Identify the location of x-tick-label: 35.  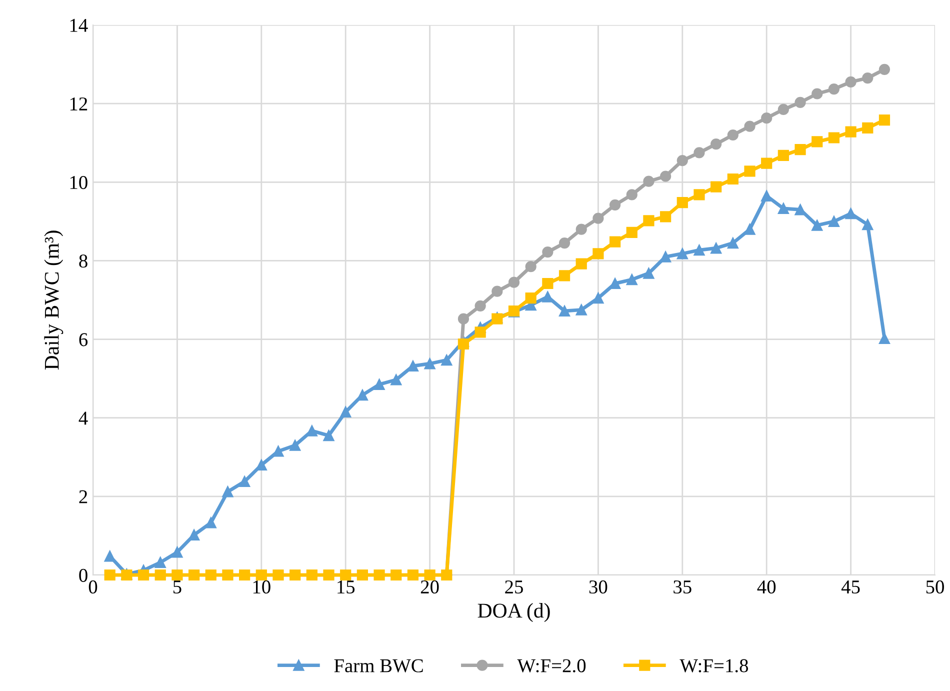
(683, 587).